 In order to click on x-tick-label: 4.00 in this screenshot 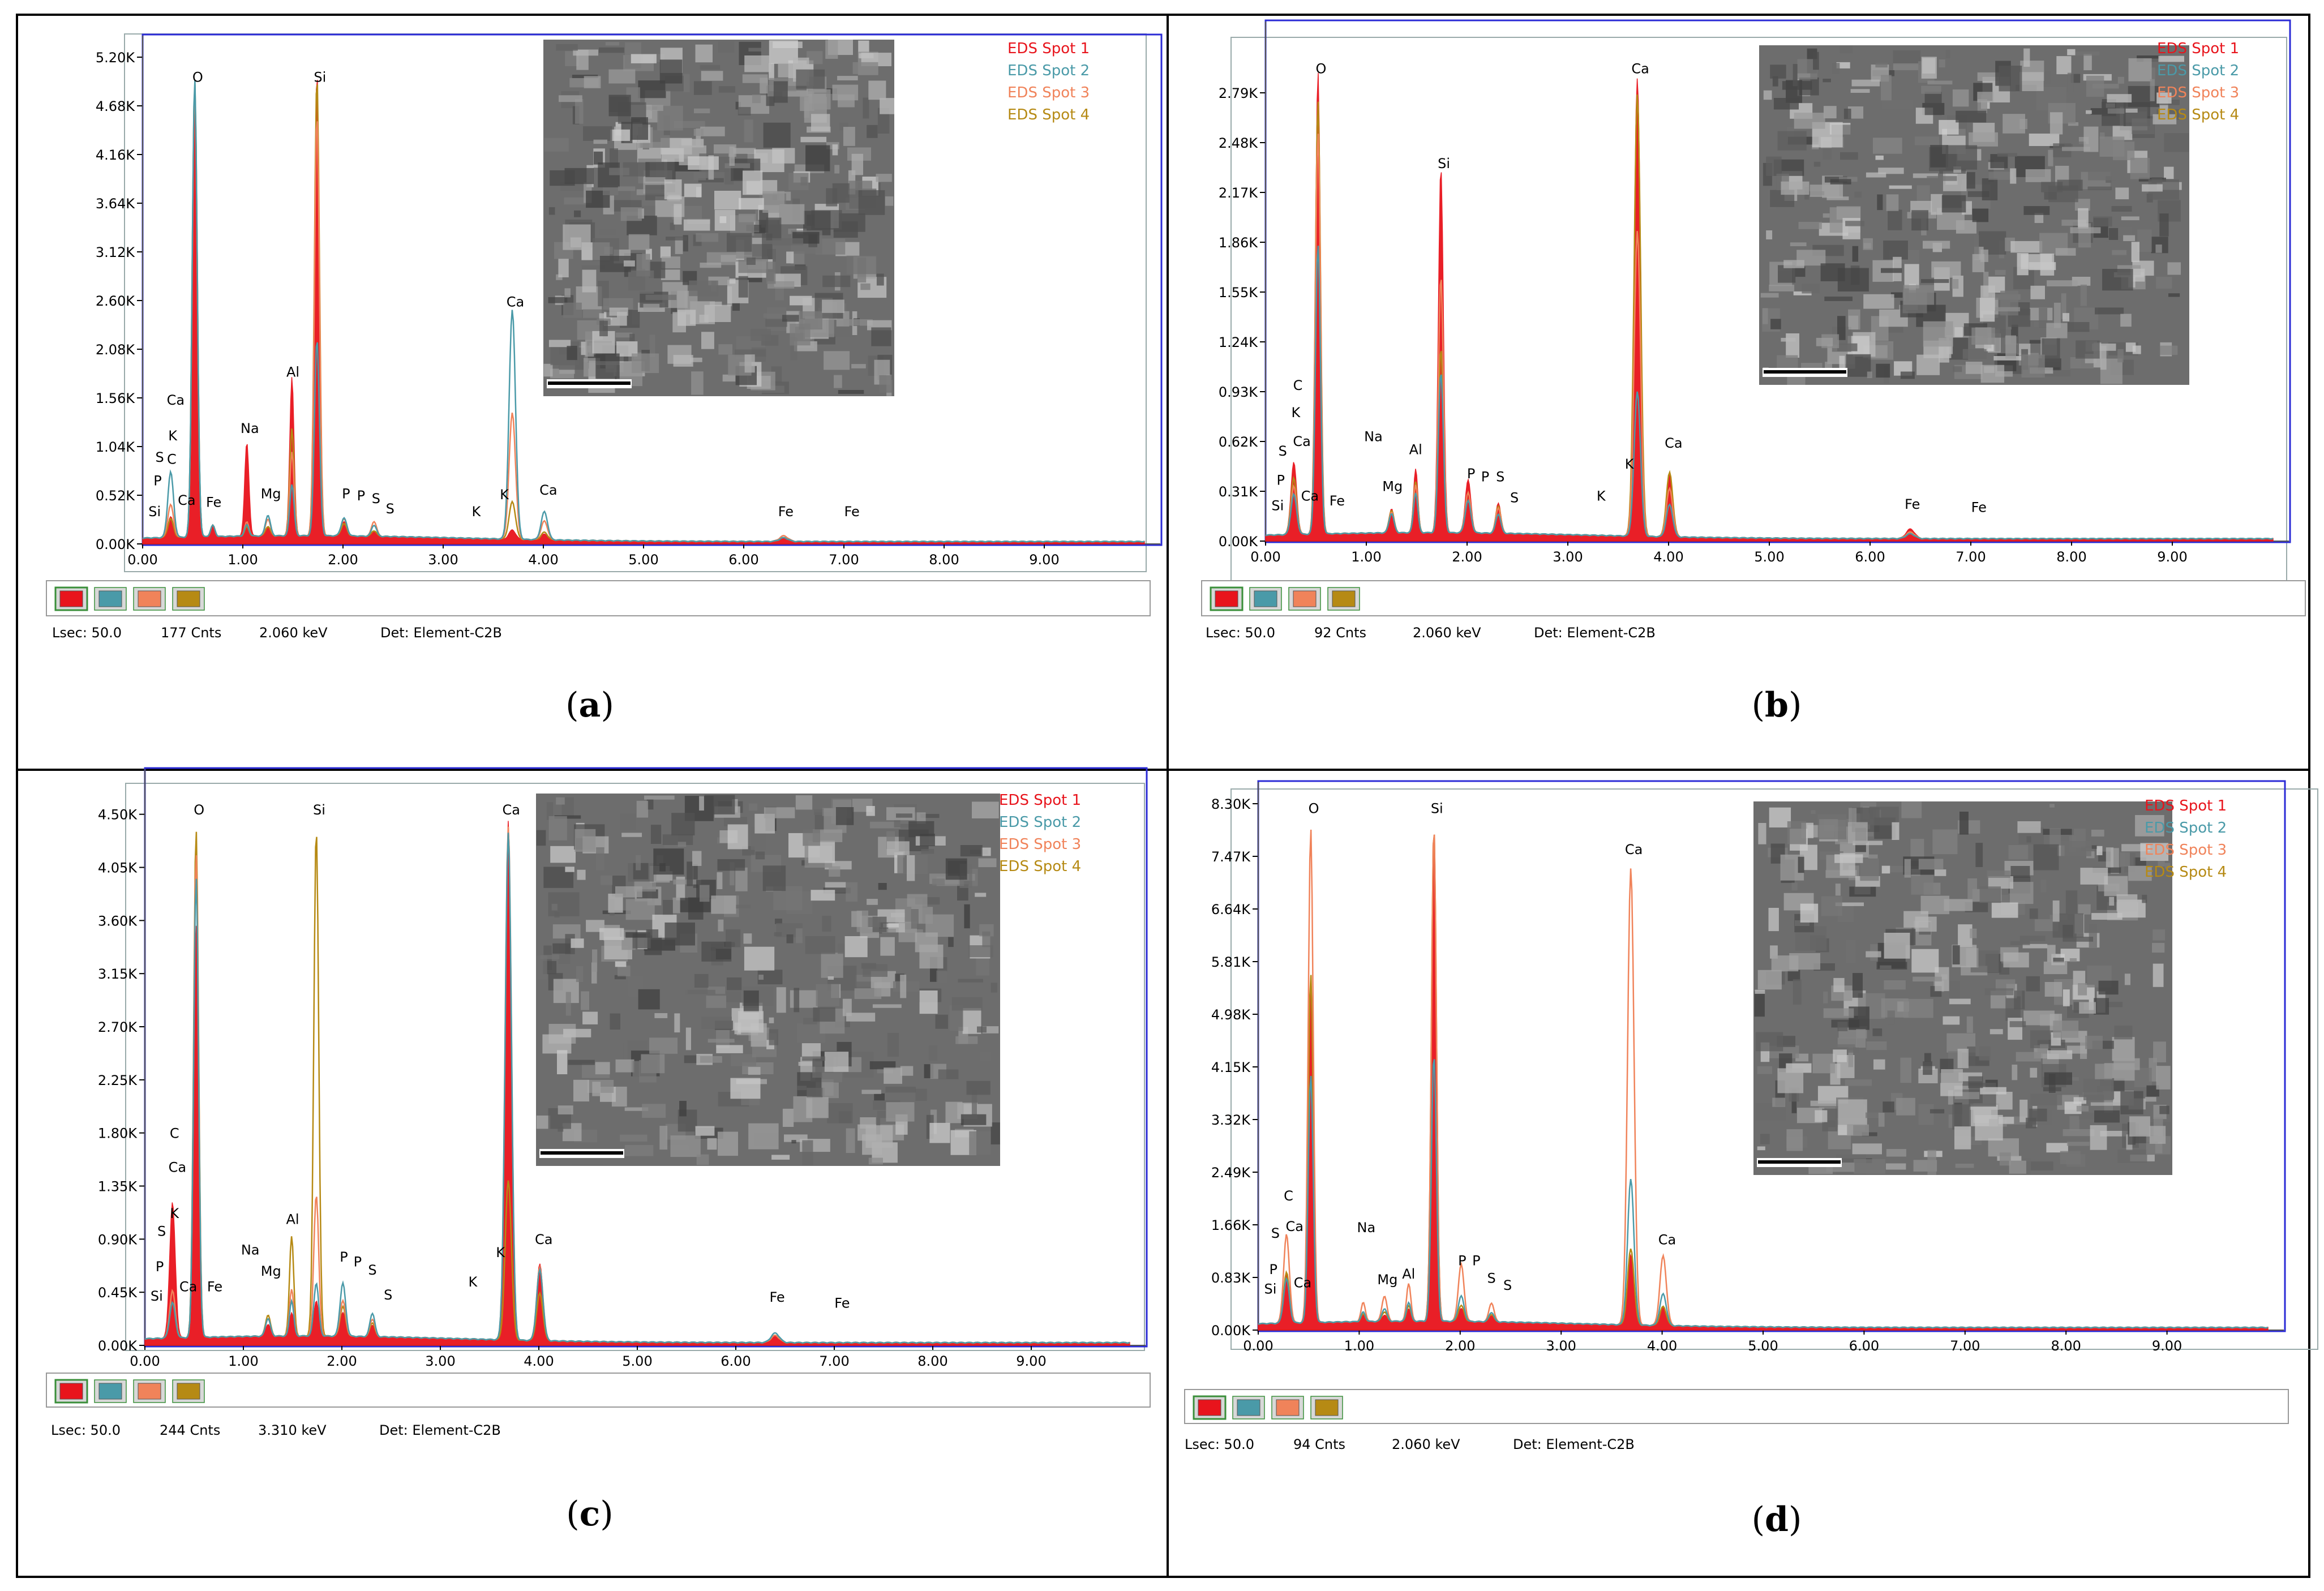, I will do `click(543, 560)`.